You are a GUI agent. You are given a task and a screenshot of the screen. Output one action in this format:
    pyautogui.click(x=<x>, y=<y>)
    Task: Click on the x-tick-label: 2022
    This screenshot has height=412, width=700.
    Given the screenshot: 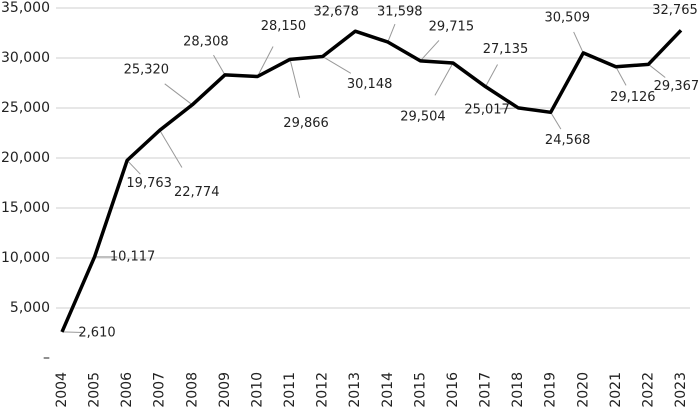 What is the action you would take?
    pyautogui.click(x=648, y=390)
    